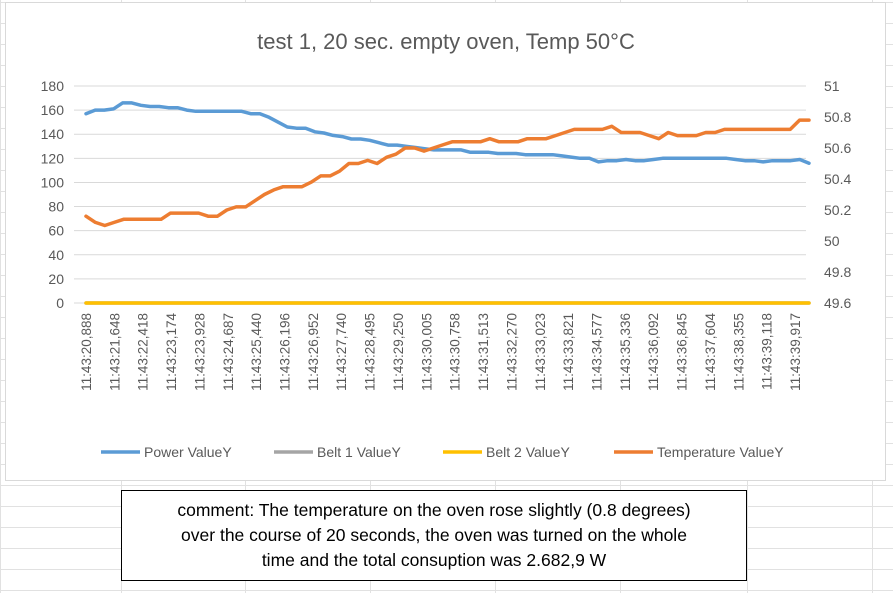  Describe the element at coordinates (313, 352) in the screenshot. I see `x-tick-label: 11:43:26,952` at that location.